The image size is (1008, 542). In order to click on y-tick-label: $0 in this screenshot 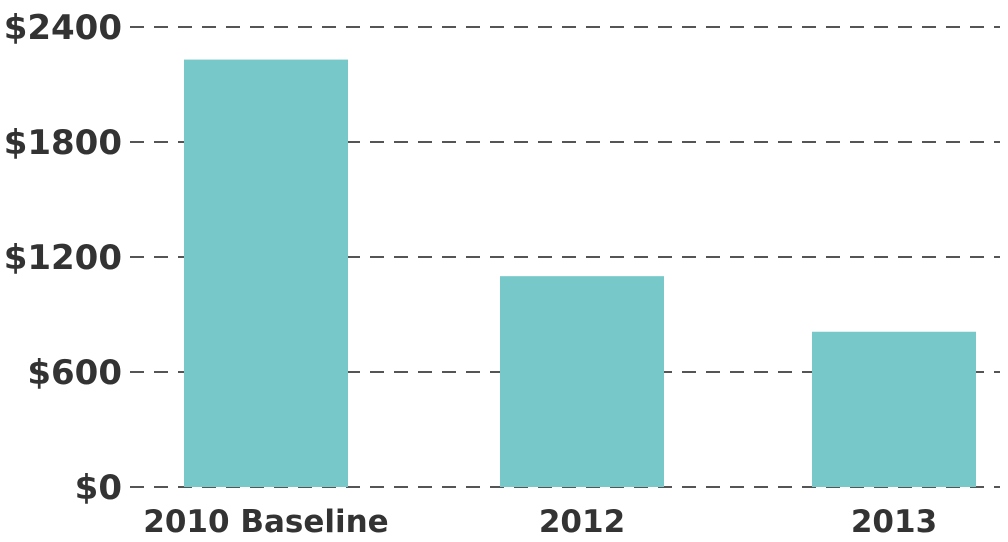, I will do `click(98, 488)`.